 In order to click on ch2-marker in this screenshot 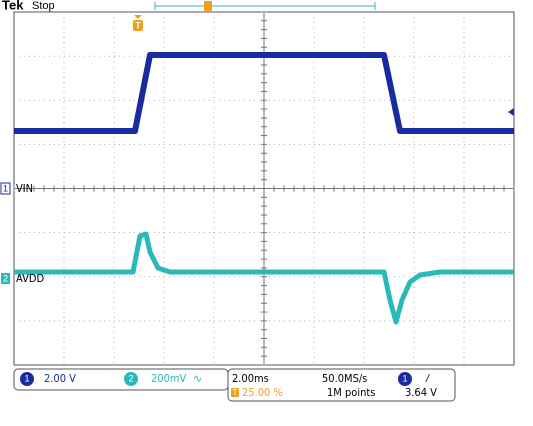, I will do `click(5, 278)`.